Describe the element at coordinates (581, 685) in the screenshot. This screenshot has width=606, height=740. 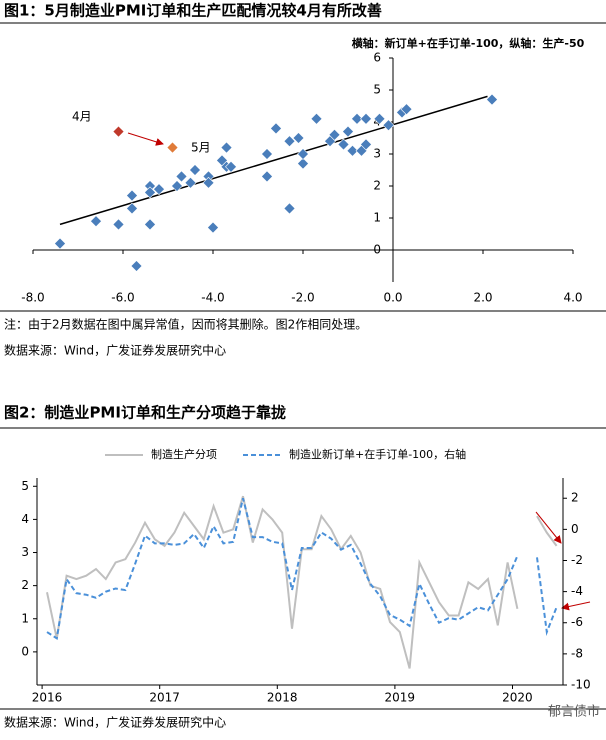
I see `y2-tick-label: -10` at that location.